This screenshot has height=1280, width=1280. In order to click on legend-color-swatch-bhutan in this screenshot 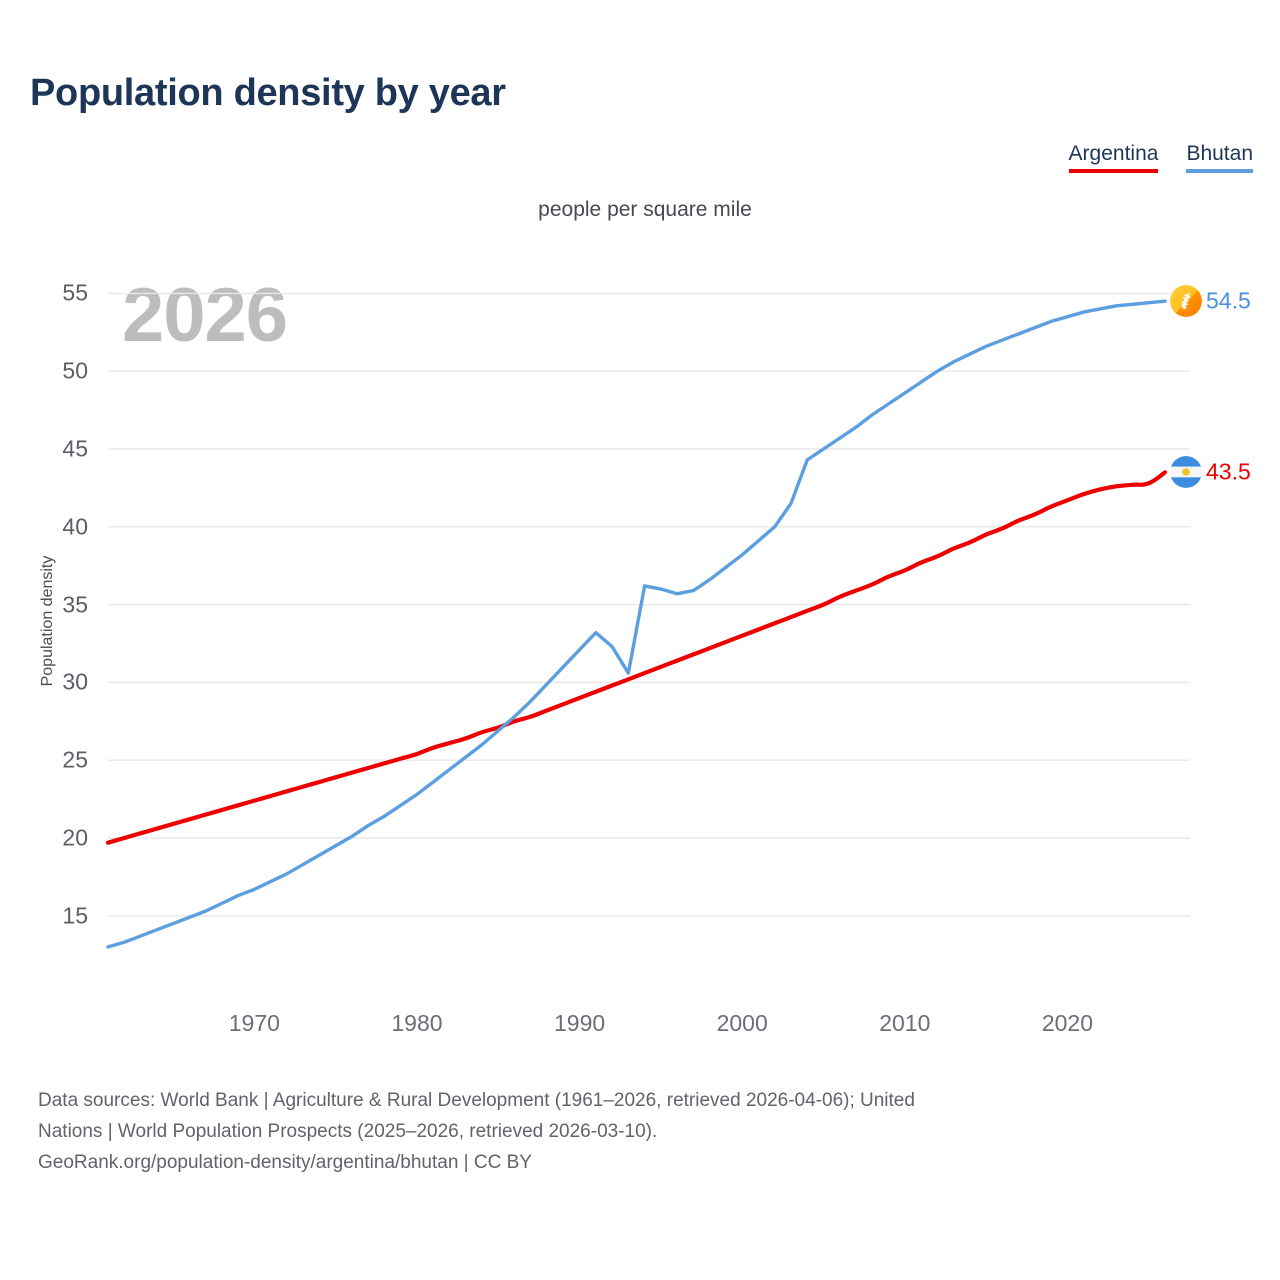, I will do `click(1219, 171)`.